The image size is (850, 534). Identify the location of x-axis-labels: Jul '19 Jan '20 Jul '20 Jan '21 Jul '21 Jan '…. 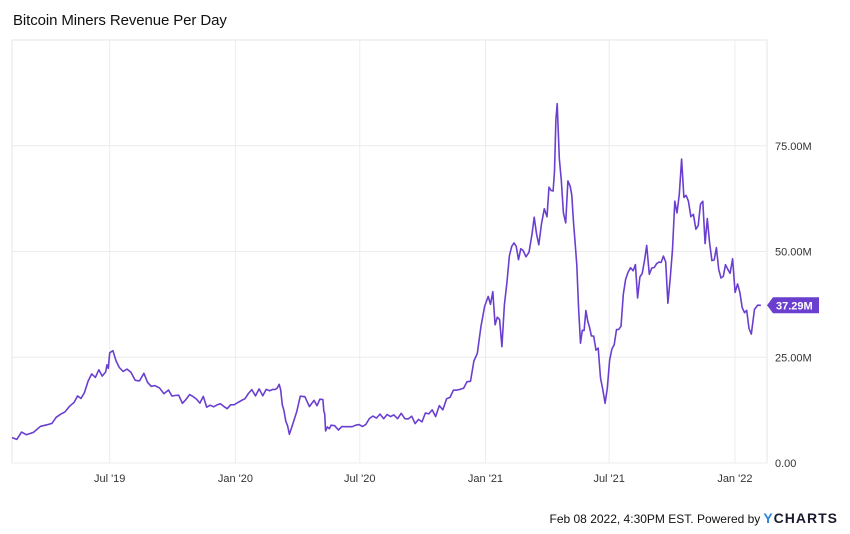
(423, 479).